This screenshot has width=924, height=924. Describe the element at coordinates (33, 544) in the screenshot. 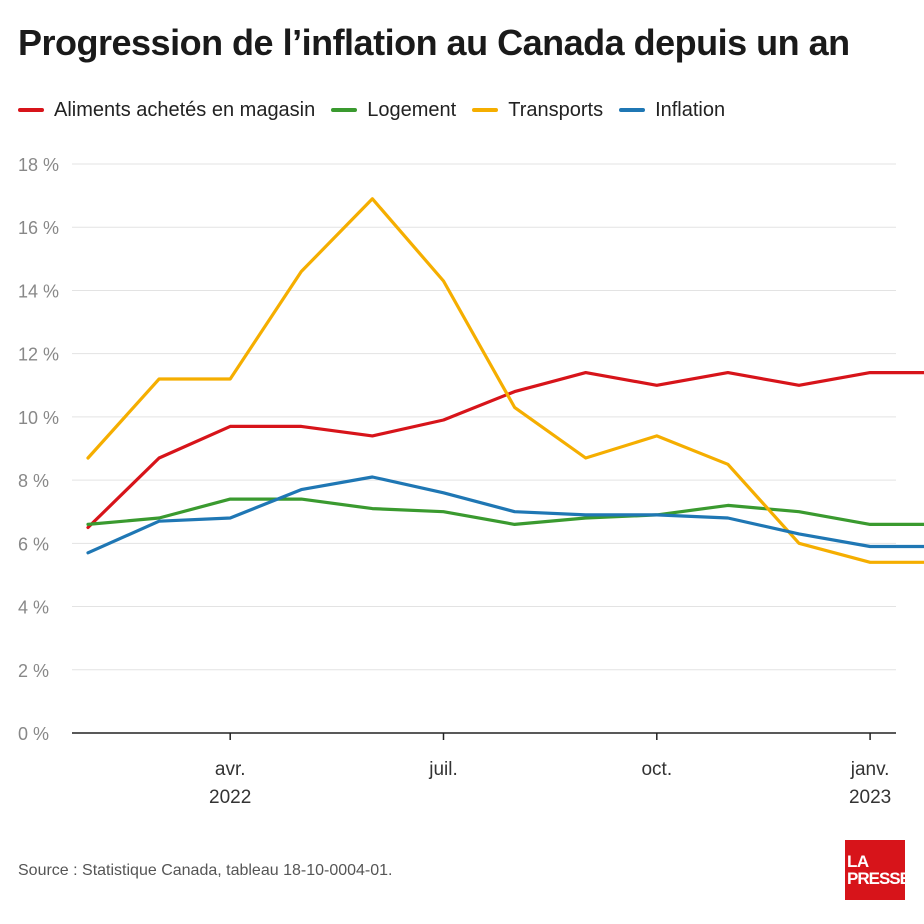

I see `y-tick-label: 6 %` at that location.